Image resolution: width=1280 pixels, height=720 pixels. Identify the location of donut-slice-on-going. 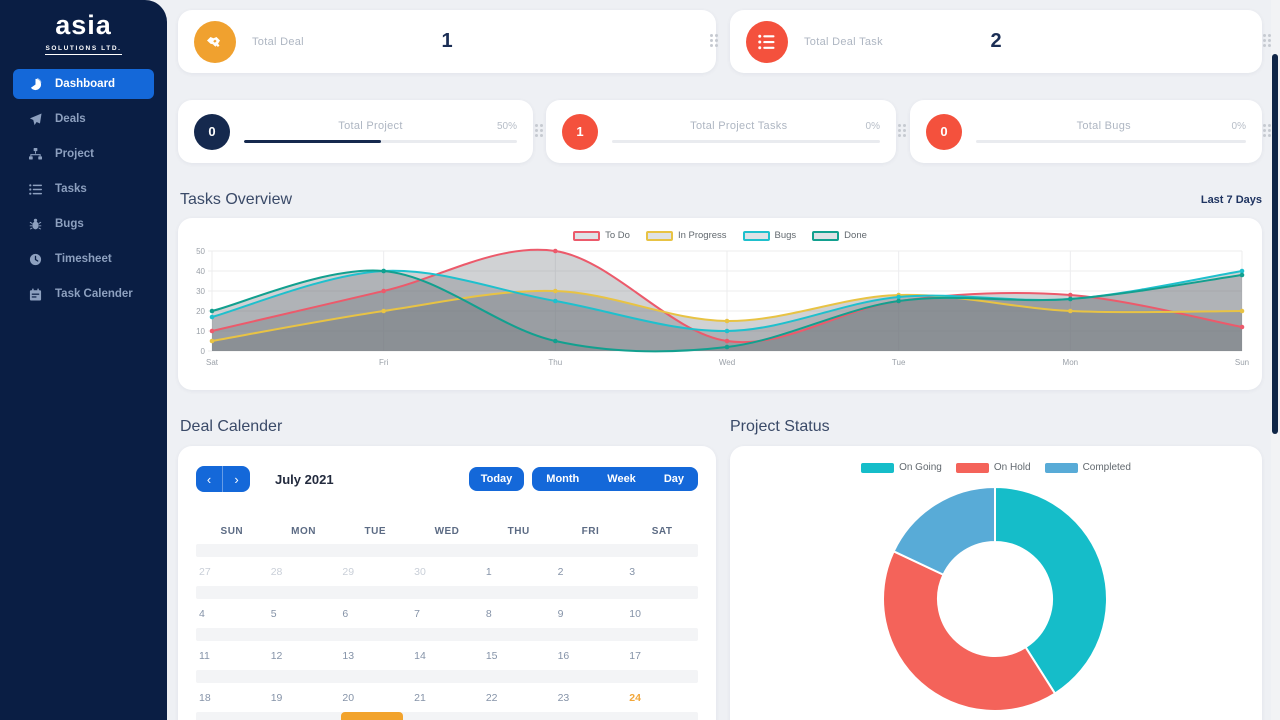
(1051, 590).